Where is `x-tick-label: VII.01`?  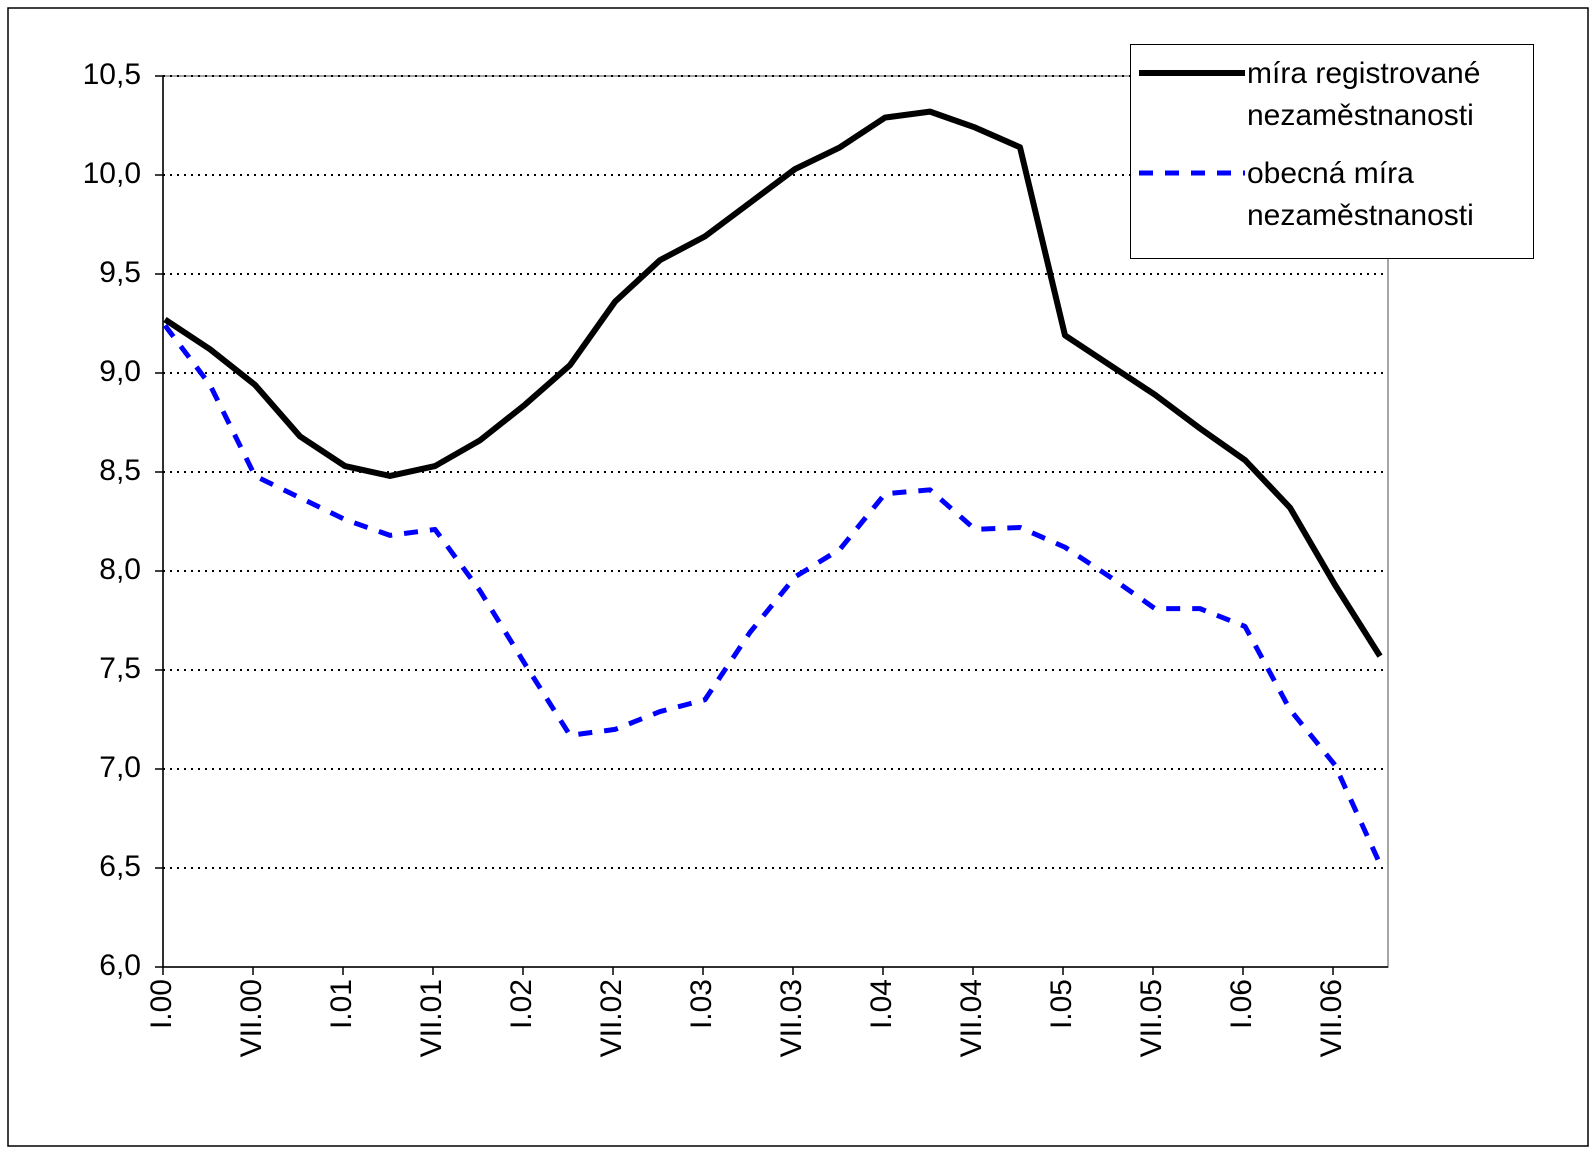
x-tick-label: VII.01 is located at coordinates (431, 1018).